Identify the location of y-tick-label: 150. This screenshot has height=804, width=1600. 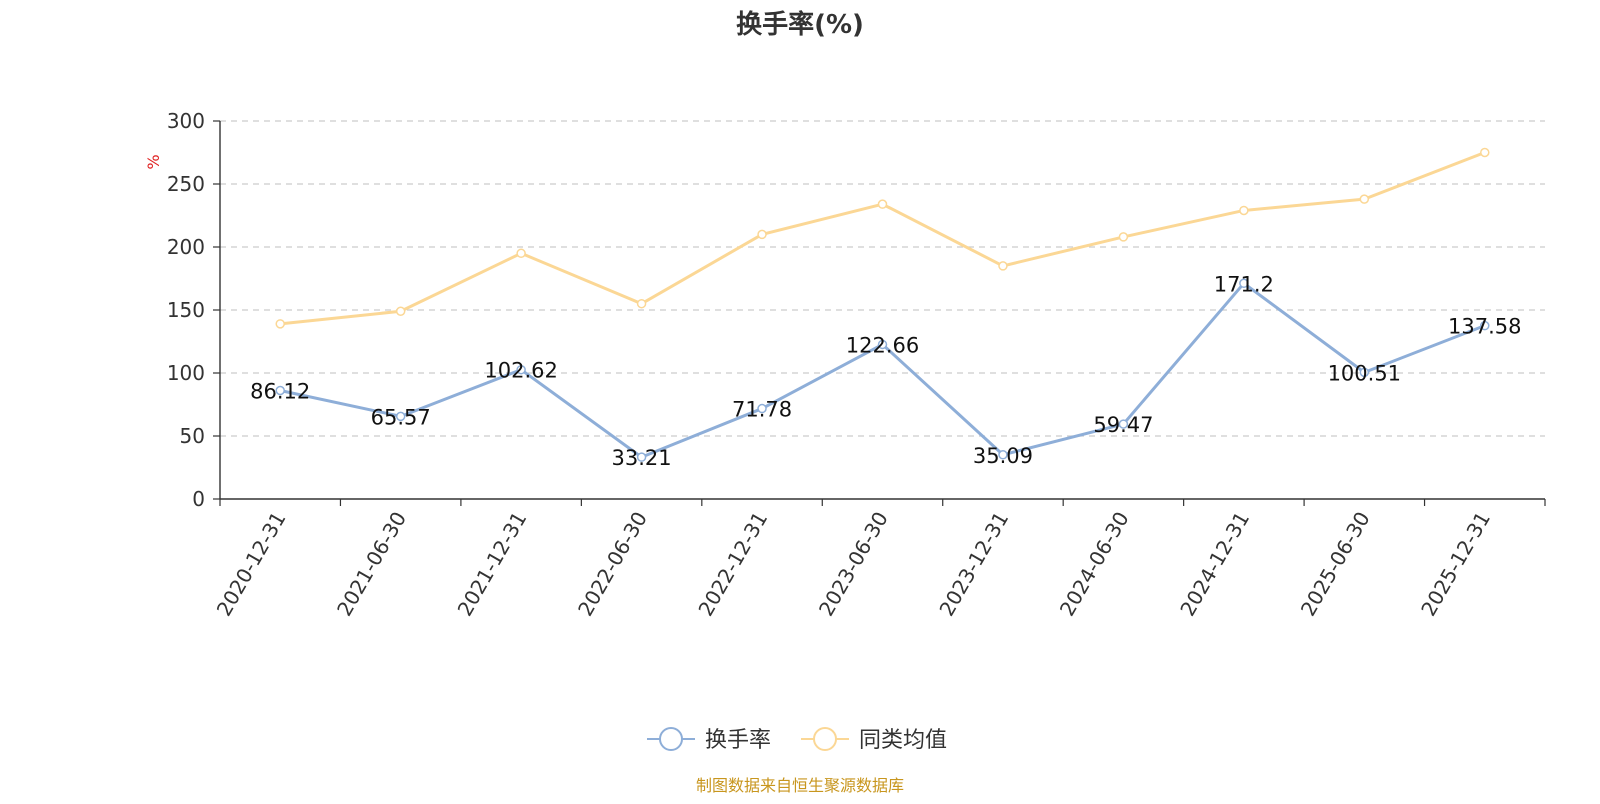
(186, 310).